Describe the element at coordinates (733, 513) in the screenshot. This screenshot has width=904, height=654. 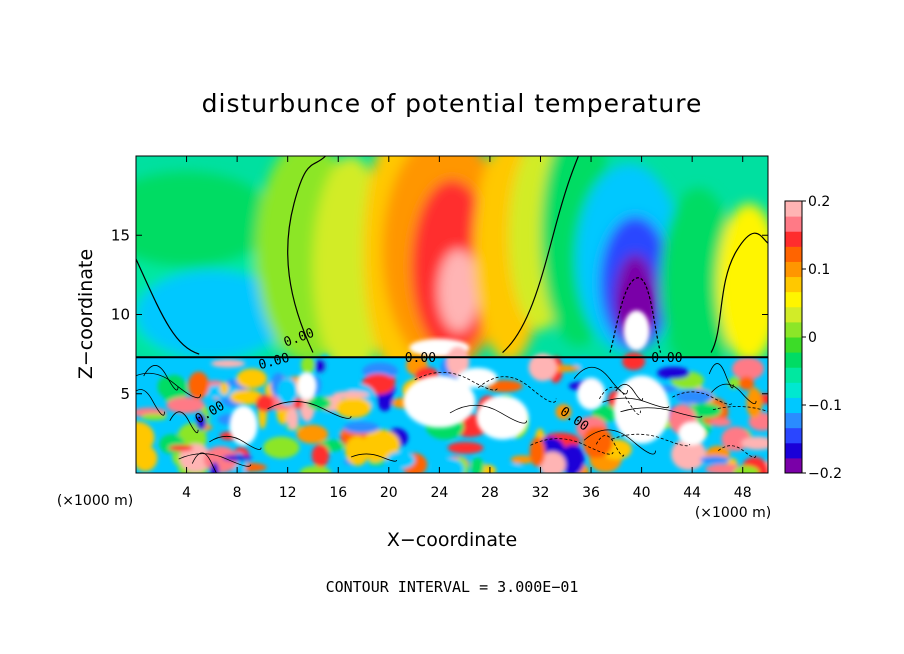
I see `x-unit-right: (×1000 m)` at that location.